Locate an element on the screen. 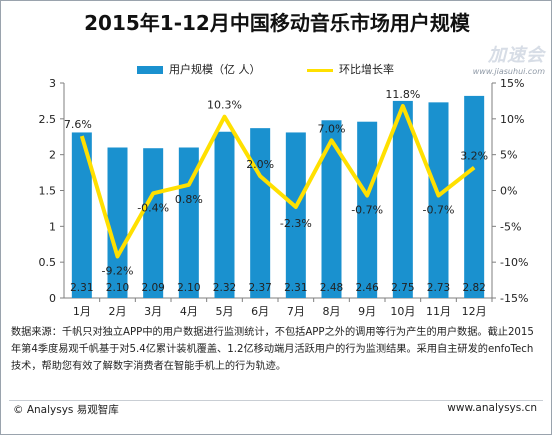  line-value-label: 7.0% is located at coordinates (332, 128).